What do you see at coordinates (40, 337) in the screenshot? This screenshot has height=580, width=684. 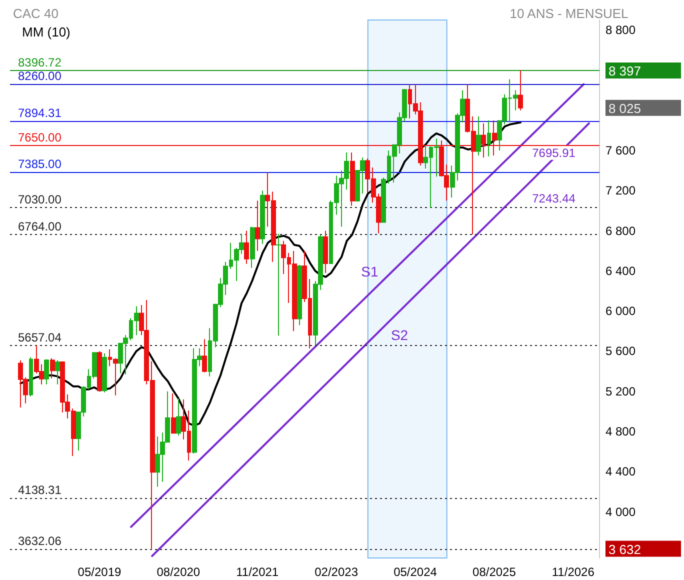 I see `ref-line-label: 5657.04` at bounding box center [40, 337].